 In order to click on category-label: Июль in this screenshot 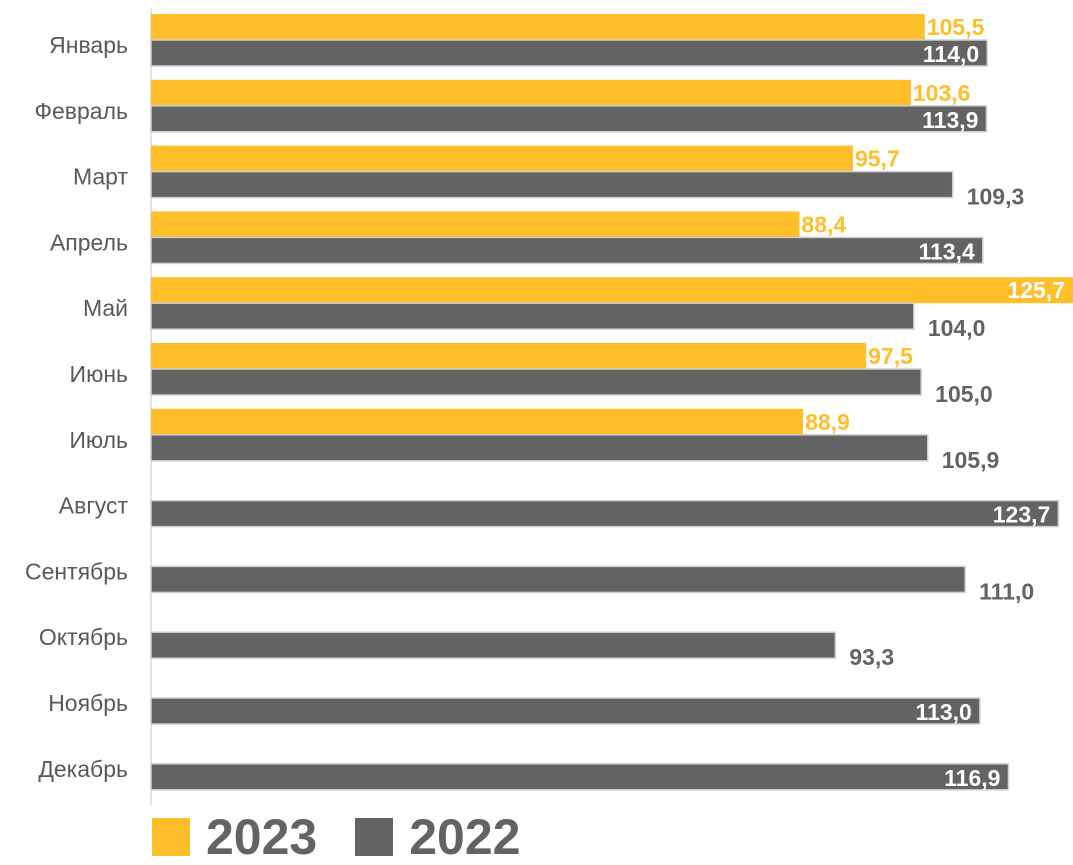, I will do `click(98, 440)`.